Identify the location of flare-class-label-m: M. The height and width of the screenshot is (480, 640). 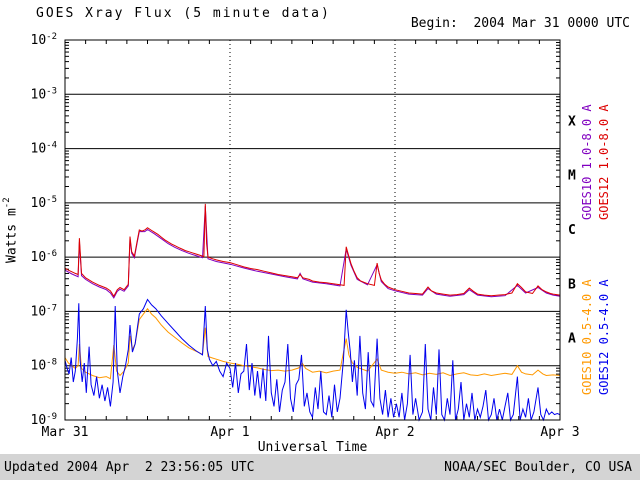
(572, 176).